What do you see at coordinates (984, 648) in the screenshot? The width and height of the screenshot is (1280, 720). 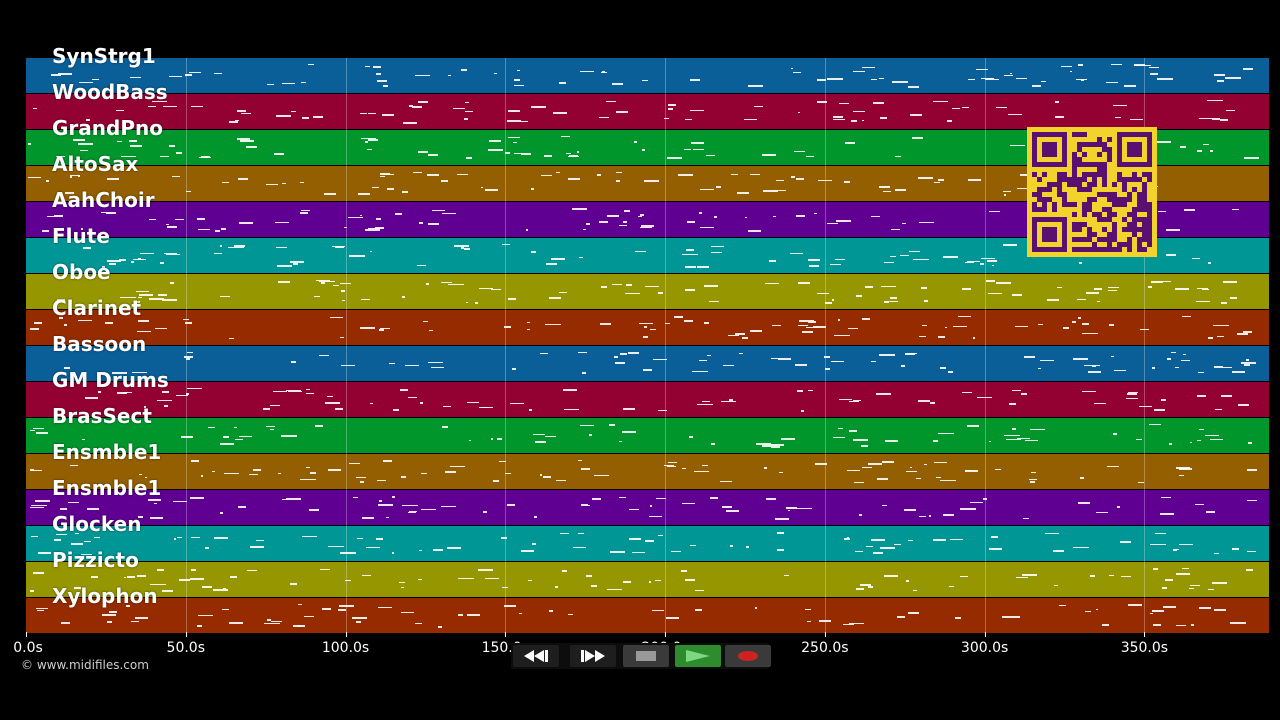 I see `tick-label: 300.0s` at bounding box center [984, 648].